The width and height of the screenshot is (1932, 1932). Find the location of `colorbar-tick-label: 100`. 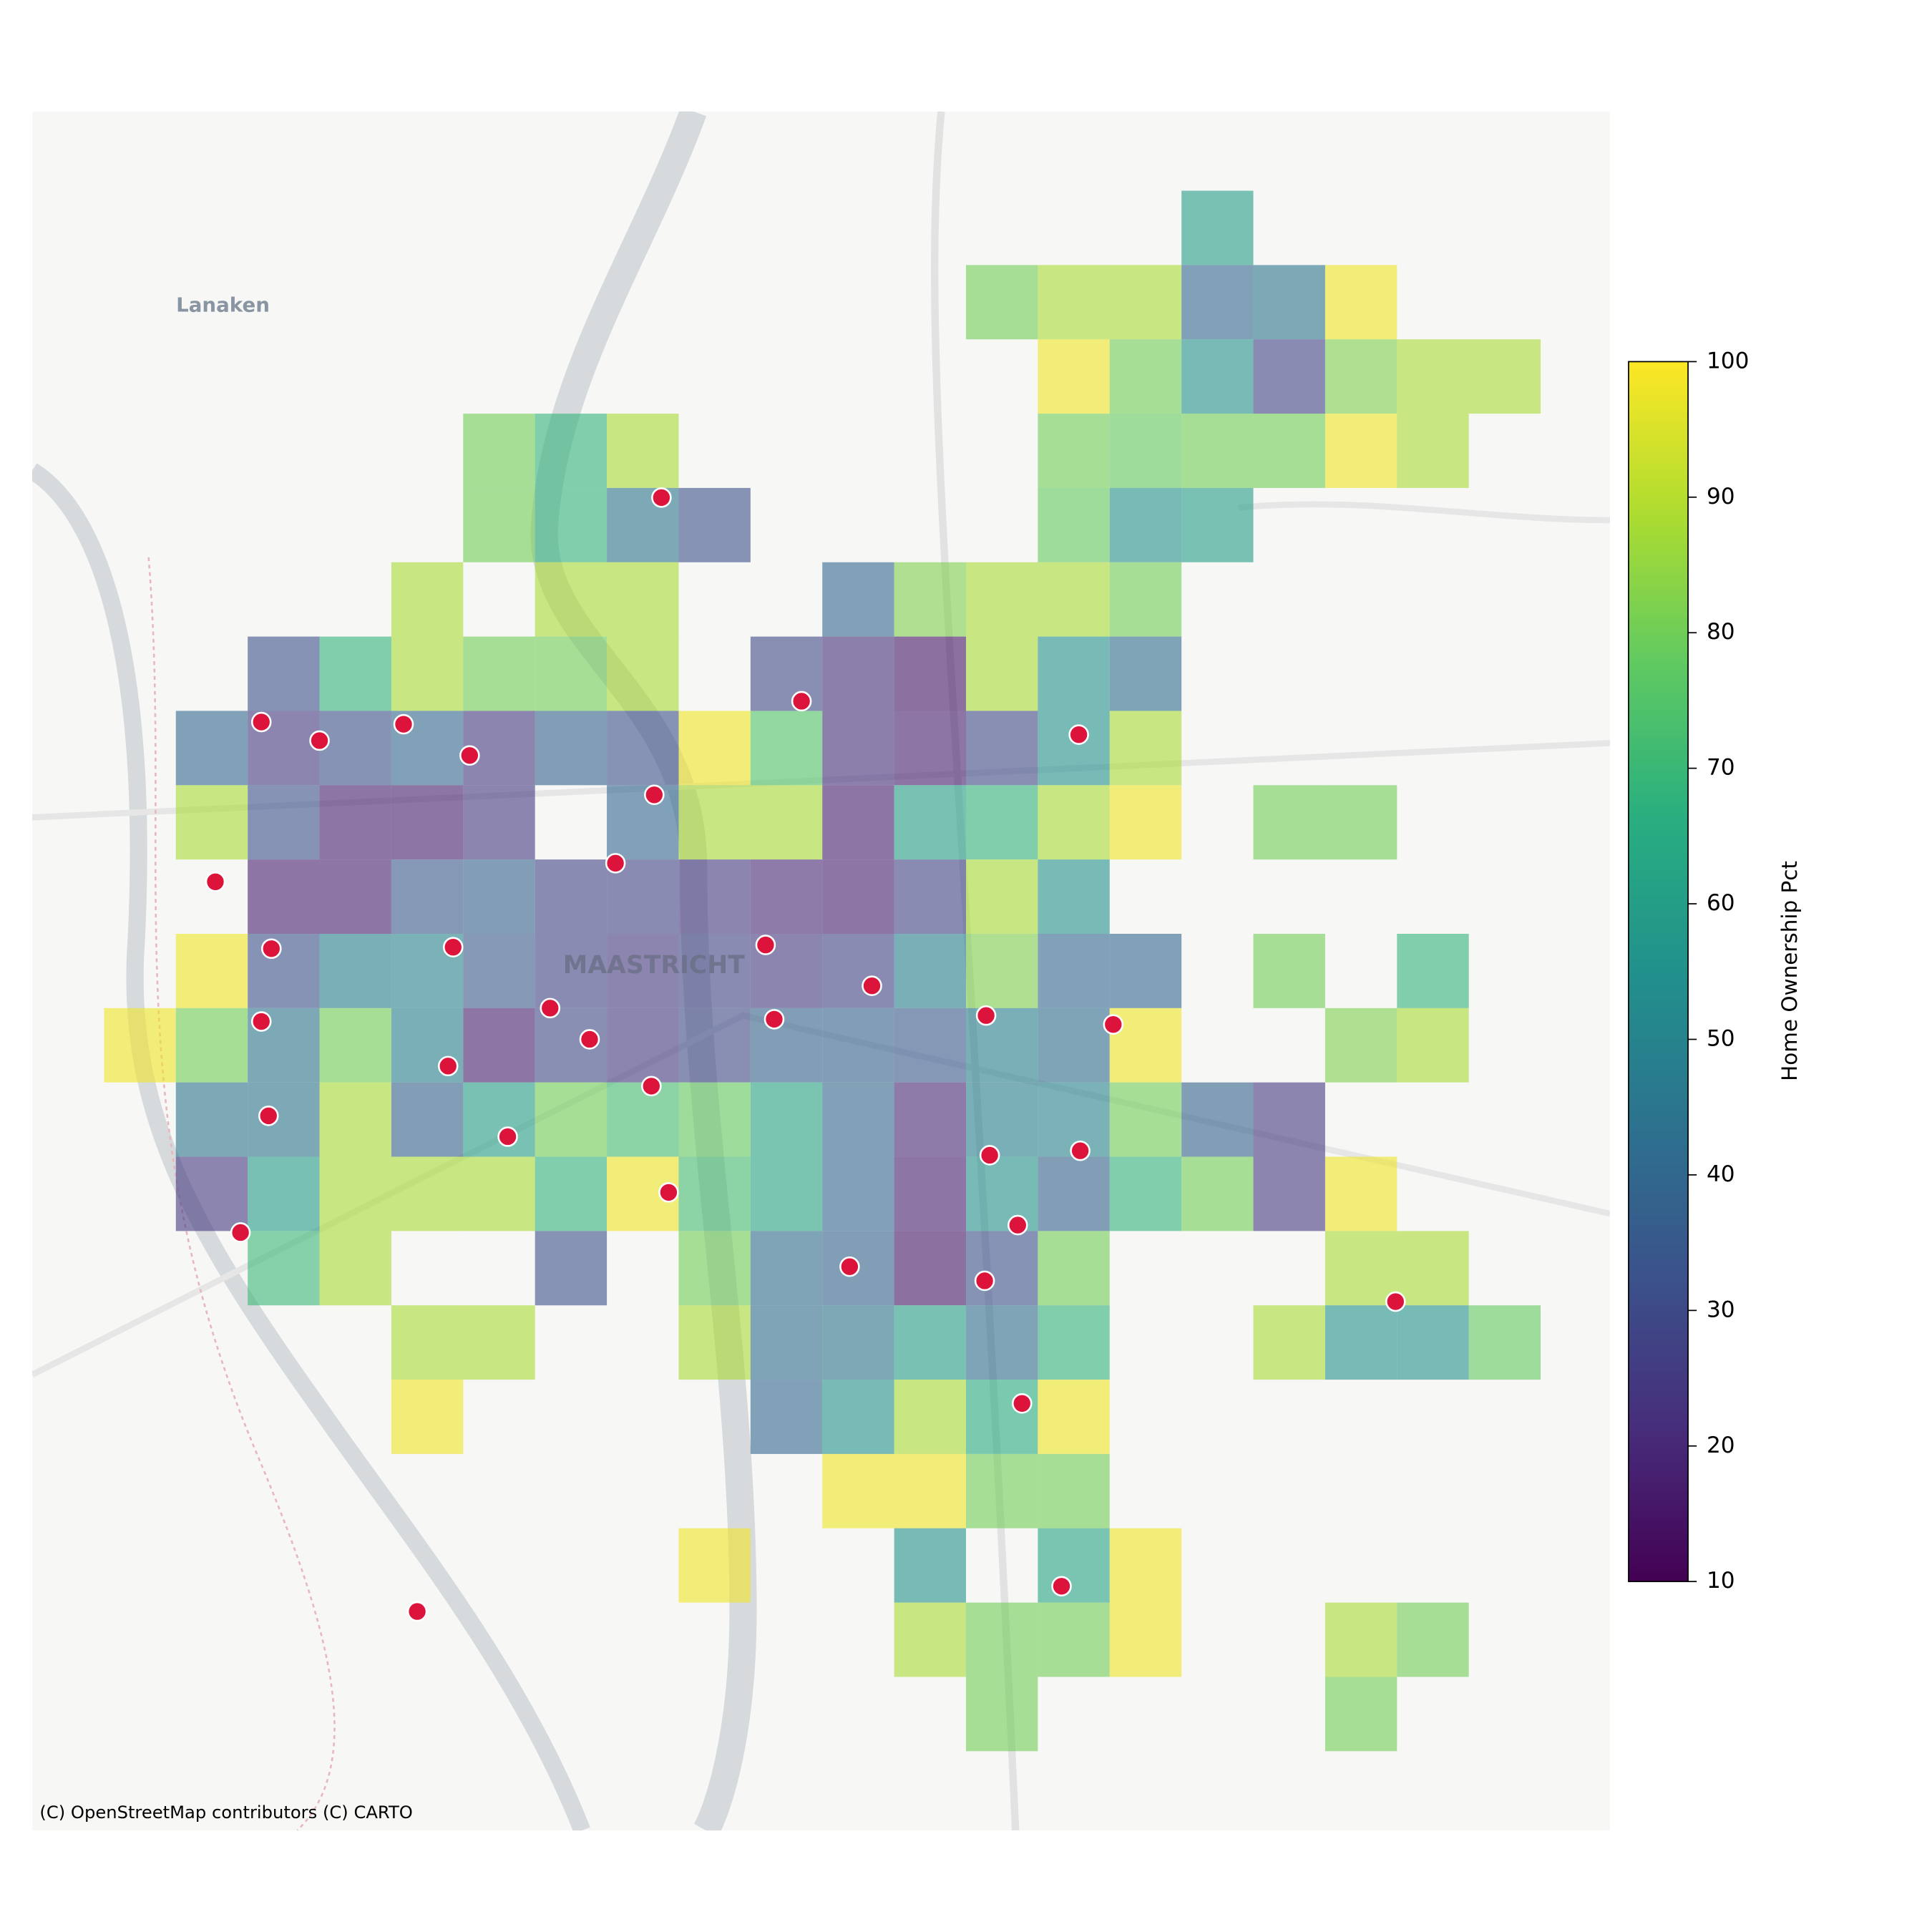

colorbar-tick-label: 100 is located at coordinates (1728, 361).